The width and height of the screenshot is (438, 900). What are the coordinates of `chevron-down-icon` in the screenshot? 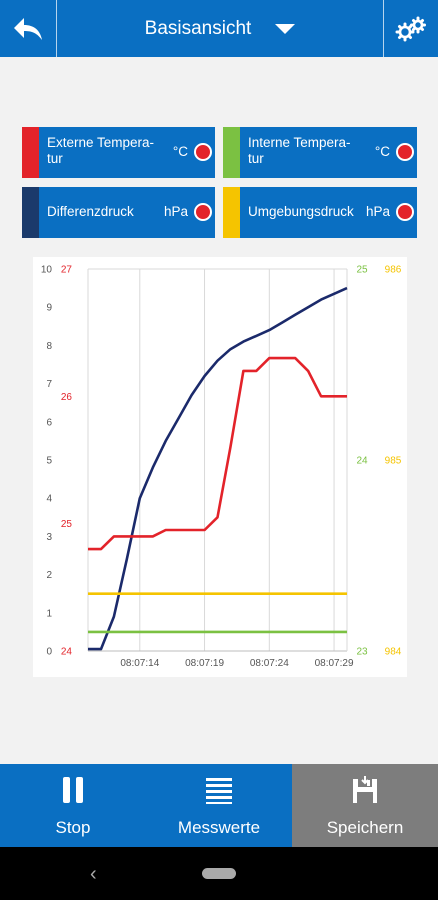 It's located at (285, 28).